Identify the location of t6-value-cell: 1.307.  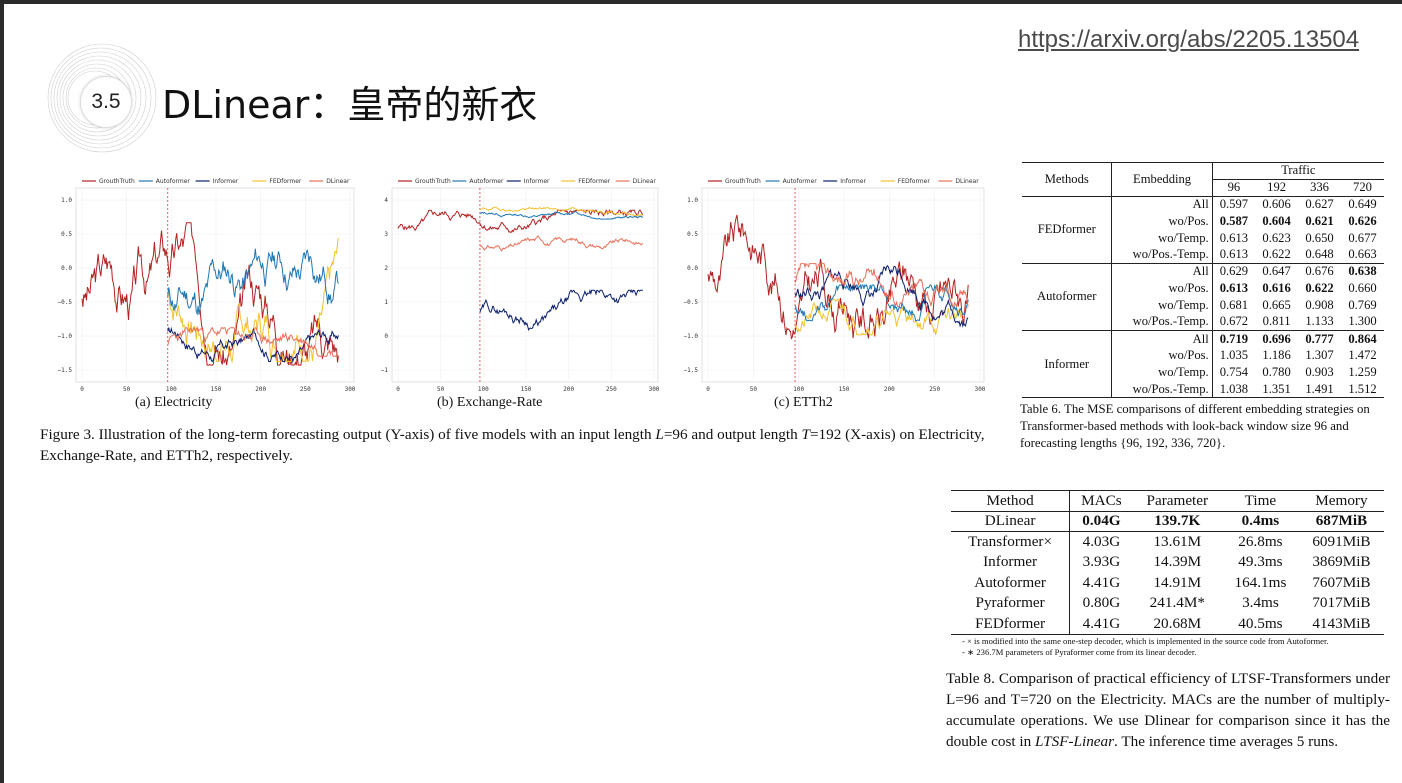
(1319, 355).